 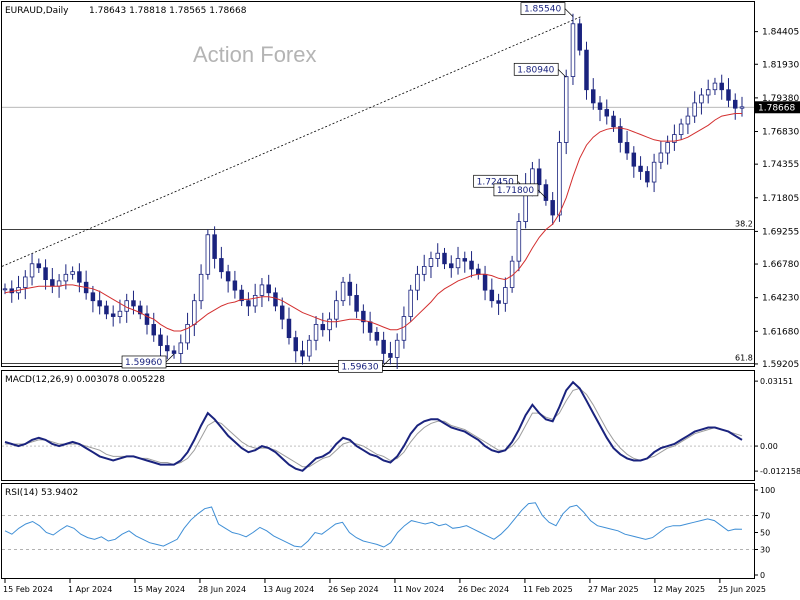 What do you see at coordinates (222, 589) in the screenshot?
I see `date-axis-label: 28 Jun 2024` at bounding box center [222, 589].